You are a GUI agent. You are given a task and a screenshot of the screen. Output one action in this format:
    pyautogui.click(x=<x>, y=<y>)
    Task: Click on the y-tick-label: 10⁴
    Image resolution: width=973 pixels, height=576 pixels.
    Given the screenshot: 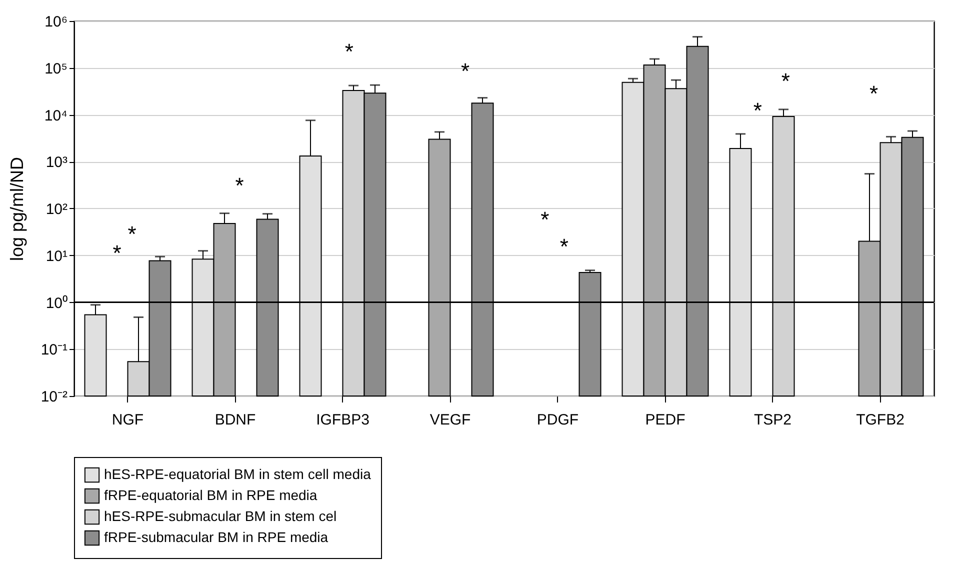 What is the action you would take?
    pyautogui.click(x=56, y=115)
    